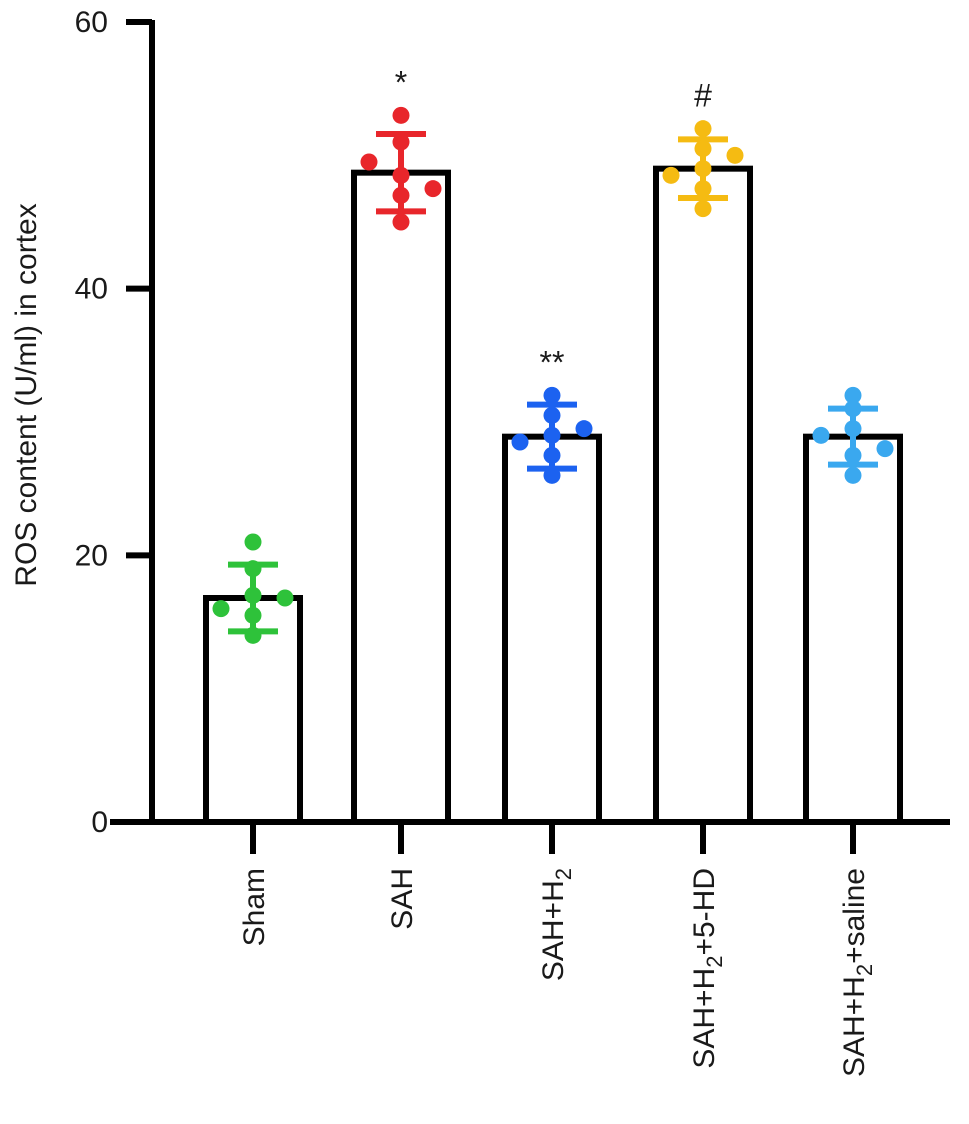 Image resolution: width=969 pixels, height=1124 pixels. Describe the element at coordinates (91, 555) in the screenshot. I see `y-tick-label: 20` at that location.